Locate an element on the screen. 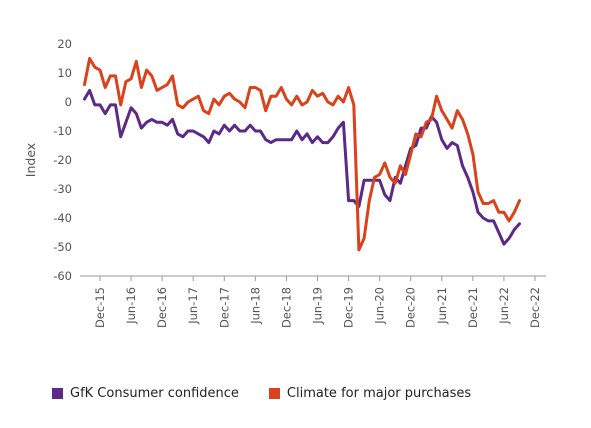  x-tick-label: Jun-16 is located at coordinates (131, 306).